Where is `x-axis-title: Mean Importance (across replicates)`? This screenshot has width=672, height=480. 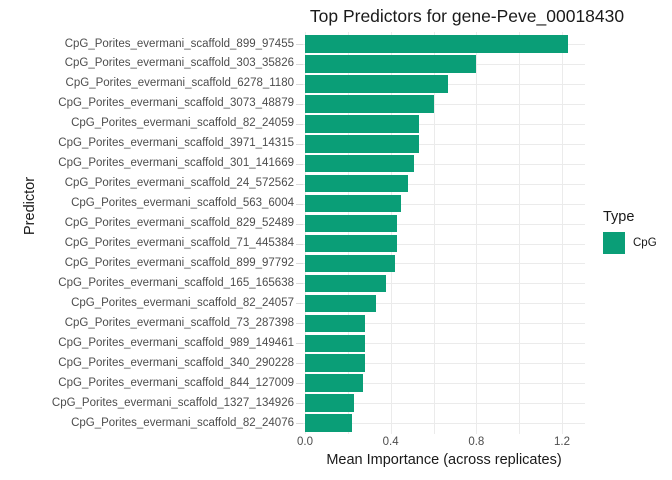 x-axis-title: Mean Importance (across replicates) is located at coordinates (444, 460).